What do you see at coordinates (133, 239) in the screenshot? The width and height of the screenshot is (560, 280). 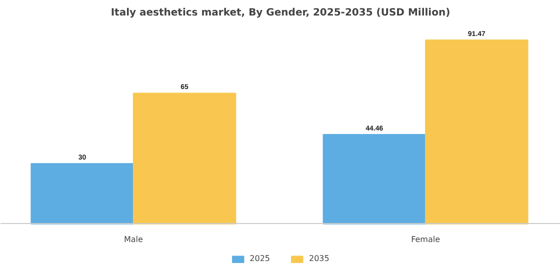 I see `x-tick-label: Male` at bounding box center [133, 239].